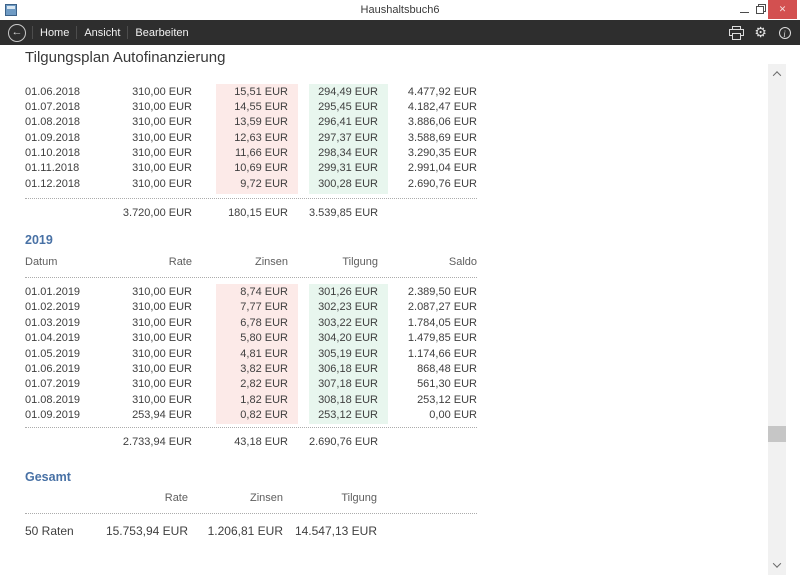 This screenshot has width=800, height=575. What do you see at coordinates (53, 399) in the screenshot?
I see `cell-datum: 01.08.2019` at bounding box center [53, 399].